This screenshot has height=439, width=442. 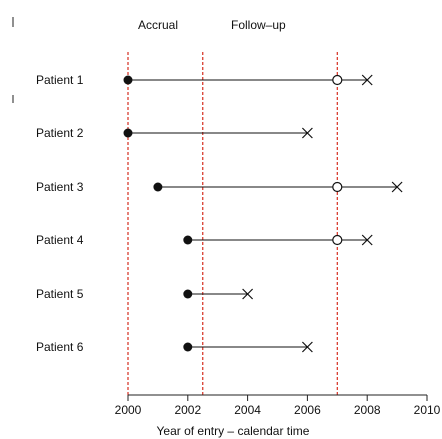 I want to click on x-tick-label: 2004, so click(x=247, y=410).